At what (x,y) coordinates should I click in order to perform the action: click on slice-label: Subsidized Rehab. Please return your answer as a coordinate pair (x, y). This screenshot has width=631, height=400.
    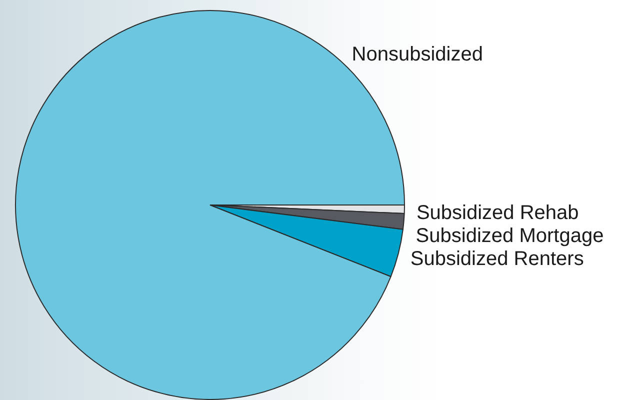
    Looking at the image, I should click on (497, 213).